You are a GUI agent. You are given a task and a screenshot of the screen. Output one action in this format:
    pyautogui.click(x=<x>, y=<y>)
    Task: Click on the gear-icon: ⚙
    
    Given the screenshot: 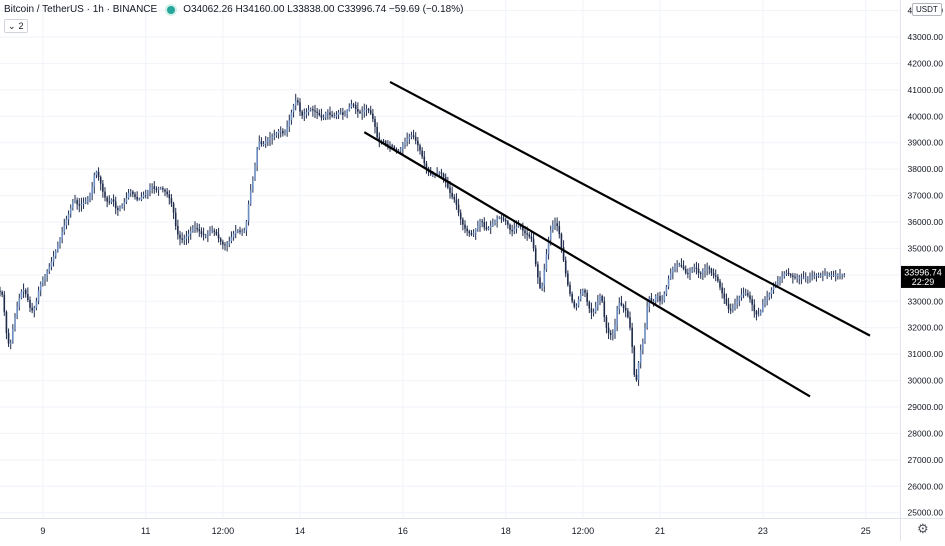 What is the action you would take?
    pyautogui.click(x=923, y=528)
    